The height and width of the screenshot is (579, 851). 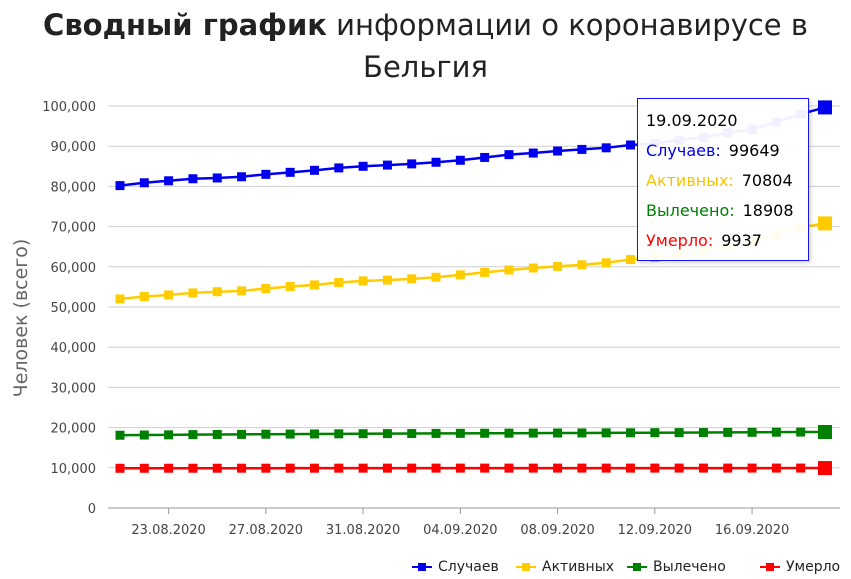 I want to click on legend-item-recovered: Вылечено, so click(x=676, y=567).